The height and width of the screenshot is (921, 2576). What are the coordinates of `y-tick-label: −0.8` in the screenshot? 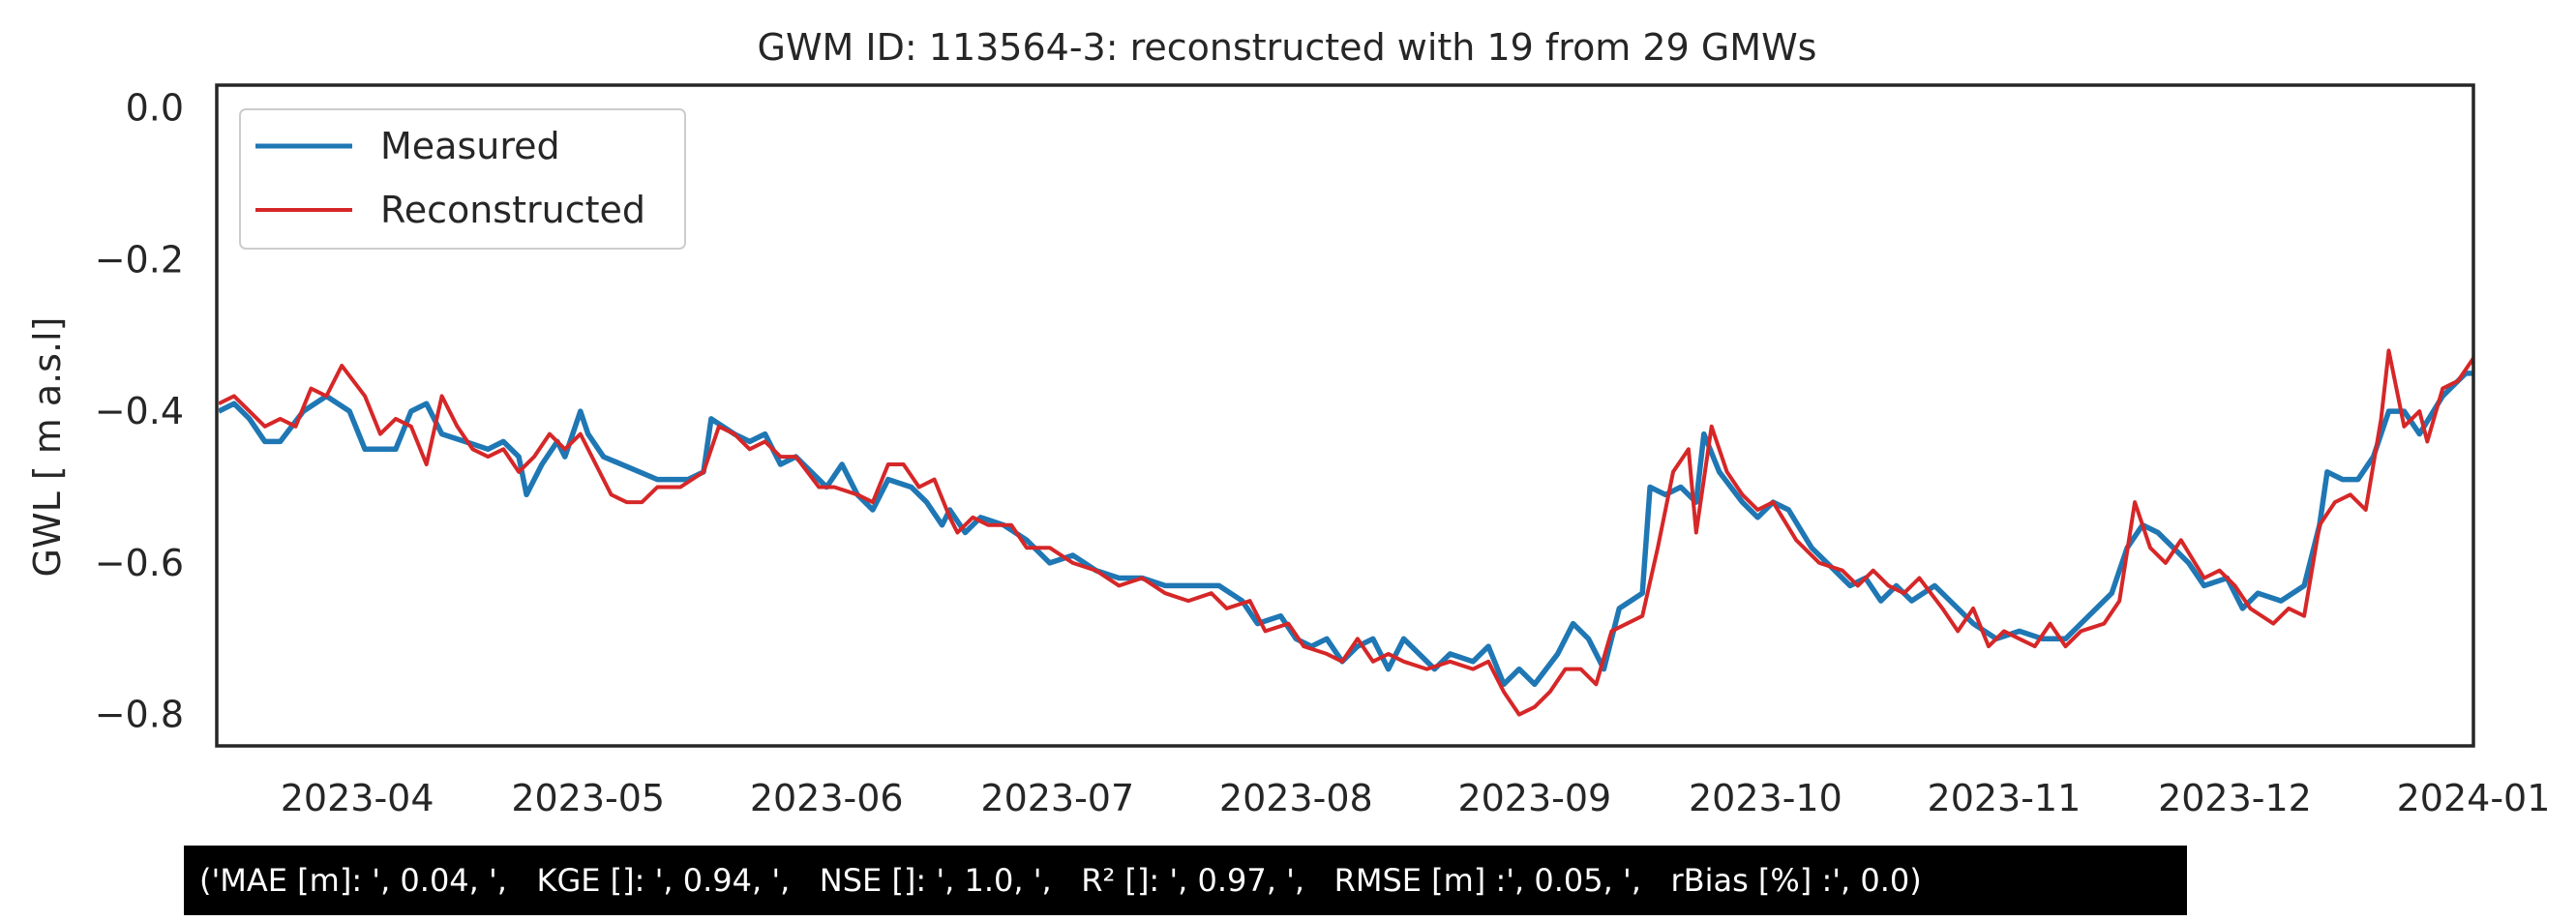 It's located at (139, 715).